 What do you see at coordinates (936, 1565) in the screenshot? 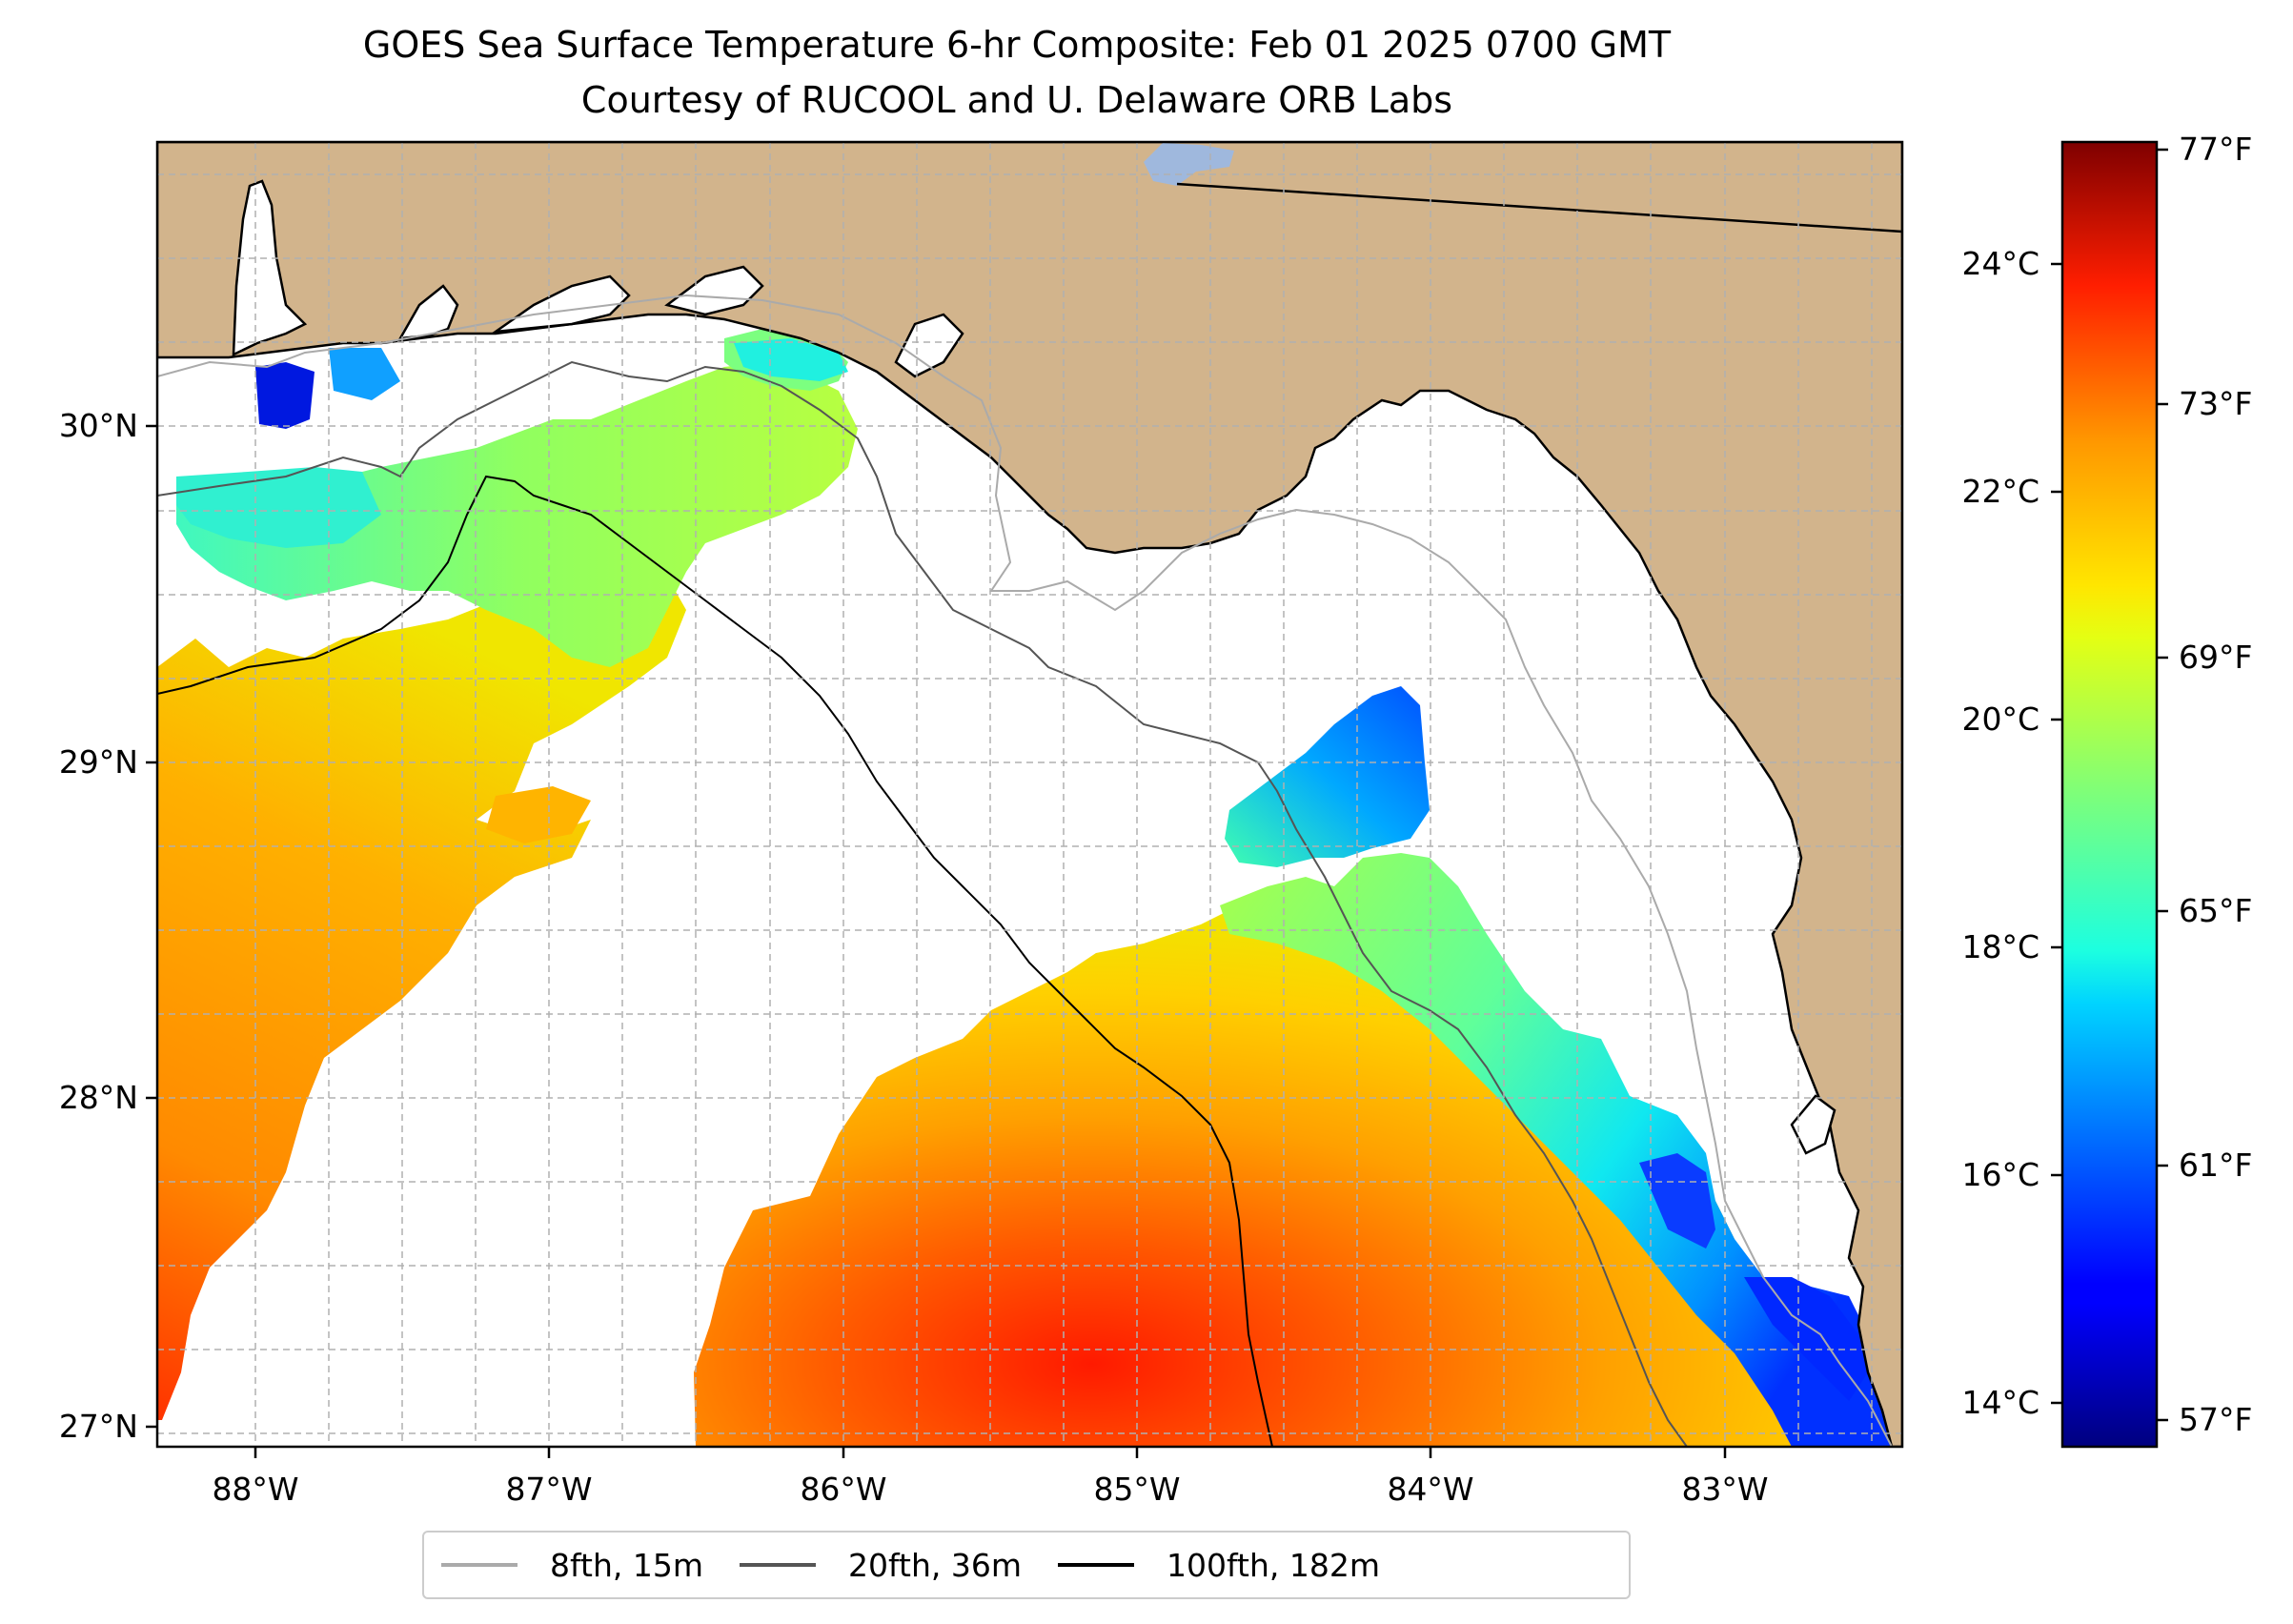
I see `legend-label: 20fth, 36m` at bounding box center [936, 1565].